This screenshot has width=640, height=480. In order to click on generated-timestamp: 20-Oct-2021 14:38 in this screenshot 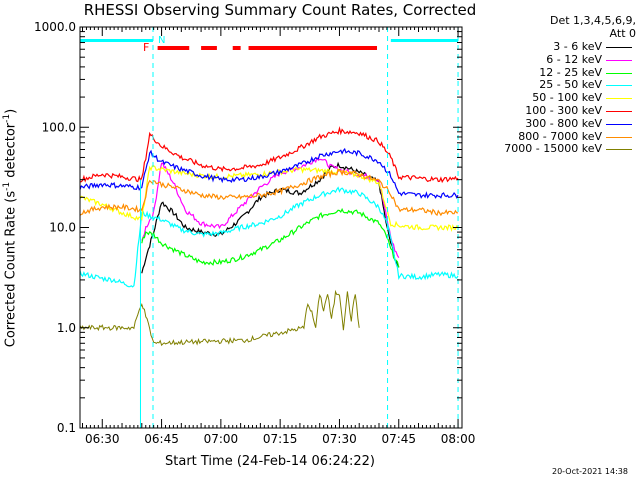, I will do `click(590, 471)`.